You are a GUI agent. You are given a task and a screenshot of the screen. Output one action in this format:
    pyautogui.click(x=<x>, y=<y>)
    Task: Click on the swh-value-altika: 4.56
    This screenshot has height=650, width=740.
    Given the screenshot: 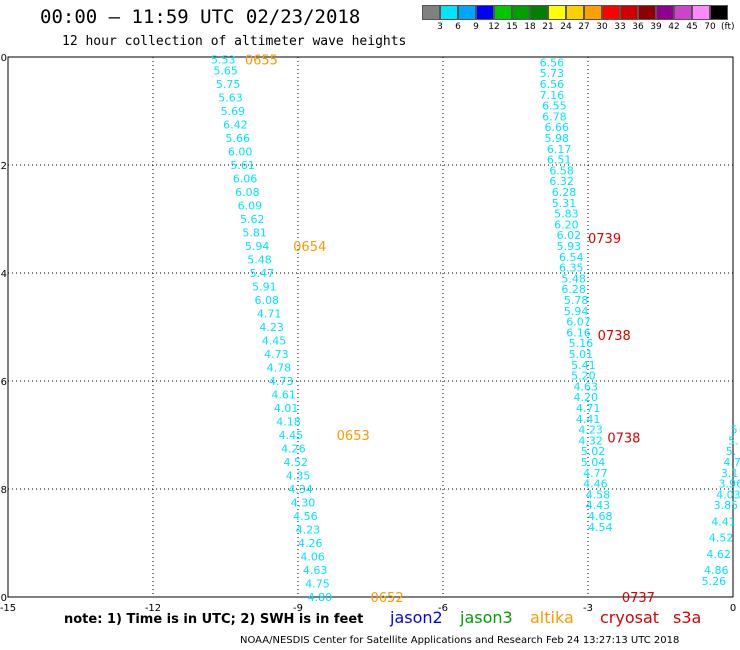 What is the action you would take?
    pyautogui.click(x=305, y=516)
    